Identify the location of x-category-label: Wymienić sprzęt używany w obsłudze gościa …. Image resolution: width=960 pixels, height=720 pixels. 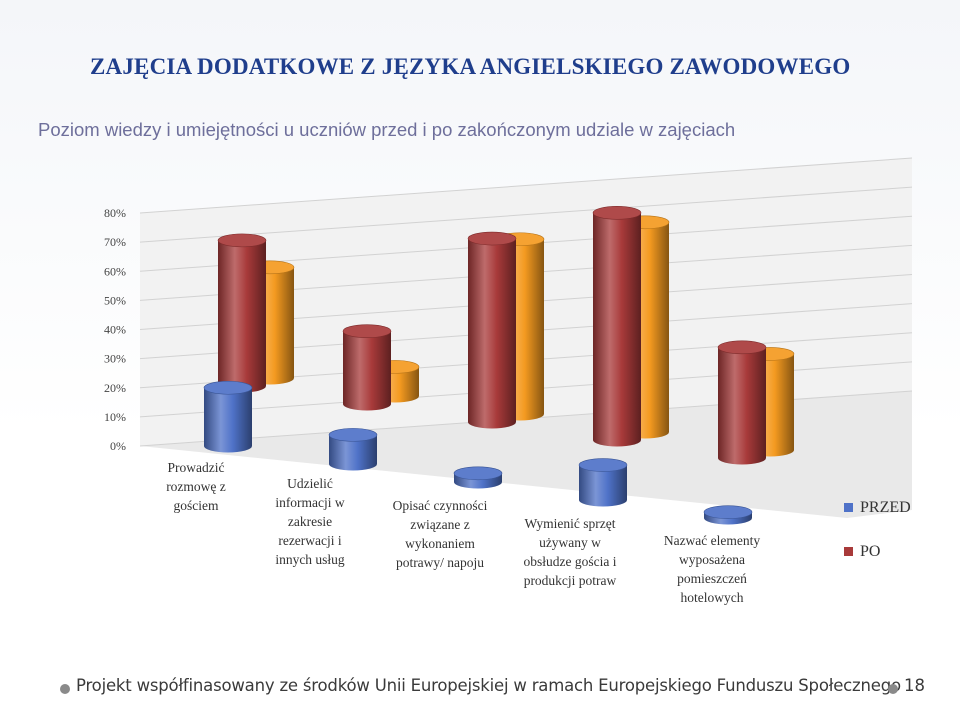
(570, 552).